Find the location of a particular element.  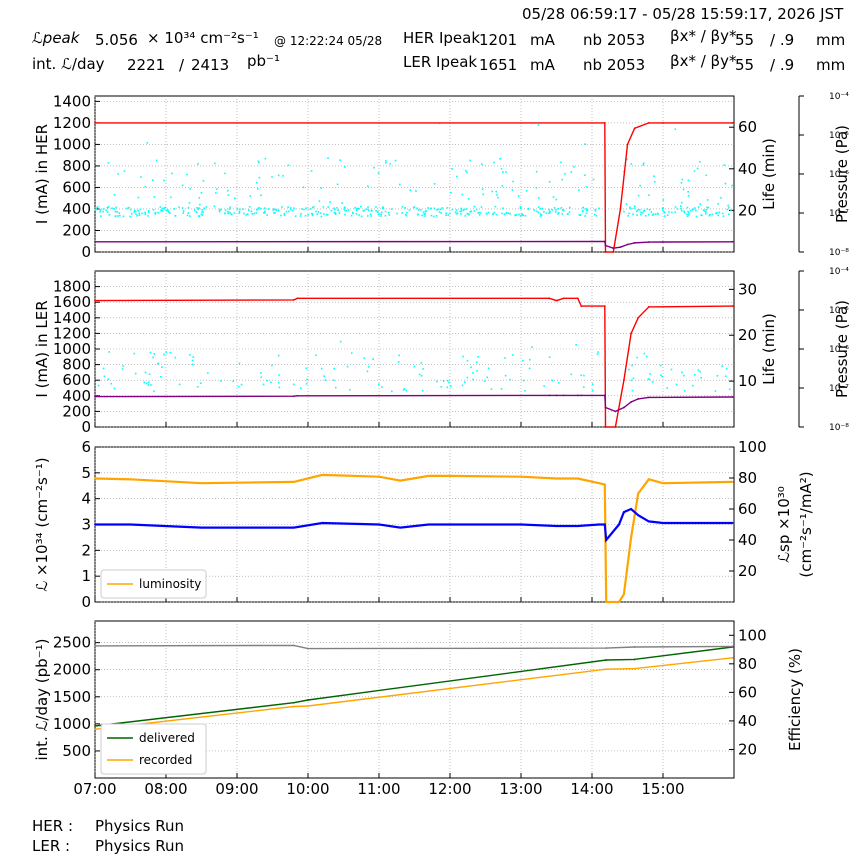

y-tick-label-3-1: 1000 is located at coordinates (72, 724).